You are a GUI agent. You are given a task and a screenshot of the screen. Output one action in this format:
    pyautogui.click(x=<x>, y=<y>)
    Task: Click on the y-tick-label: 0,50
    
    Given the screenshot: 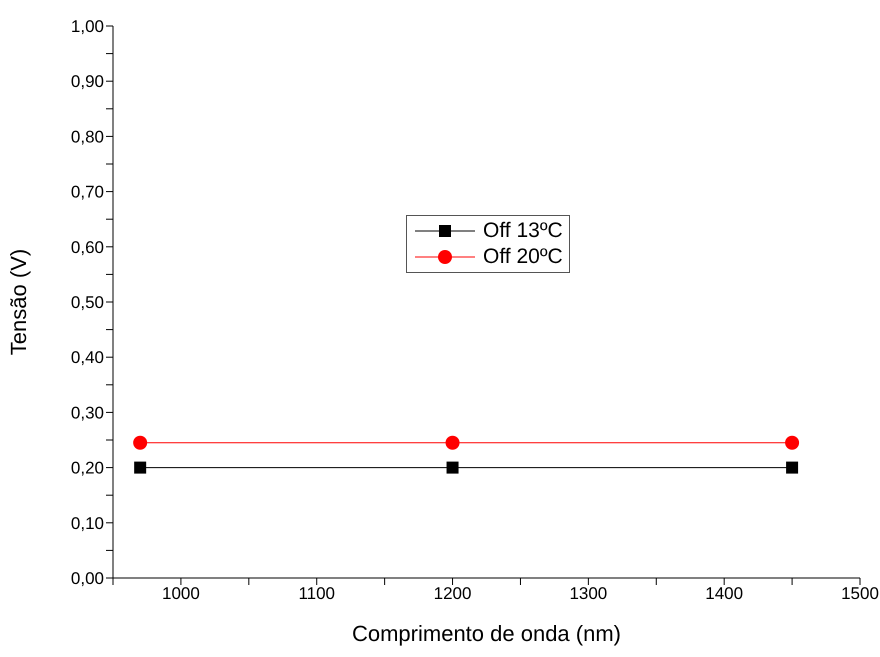 What is the action you would take?
    pyautogui.click(x=87, y=302)
    